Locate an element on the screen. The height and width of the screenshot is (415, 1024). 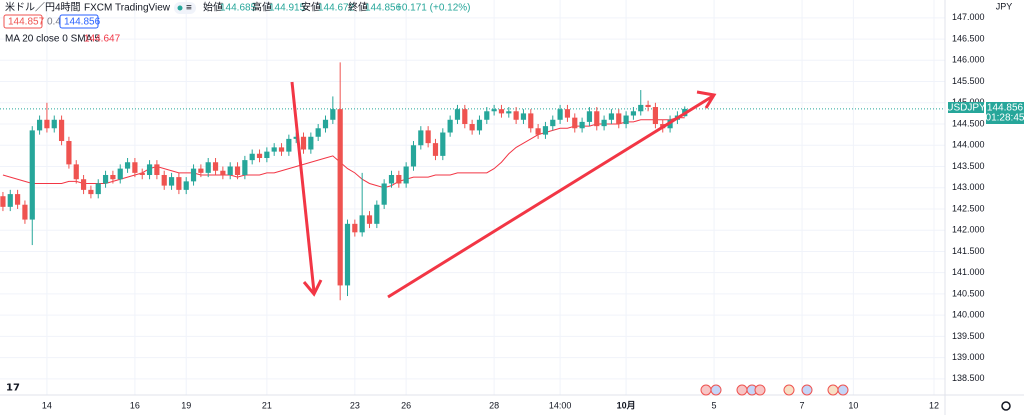
close-label: 終値 is located at coordinates (358, 7).